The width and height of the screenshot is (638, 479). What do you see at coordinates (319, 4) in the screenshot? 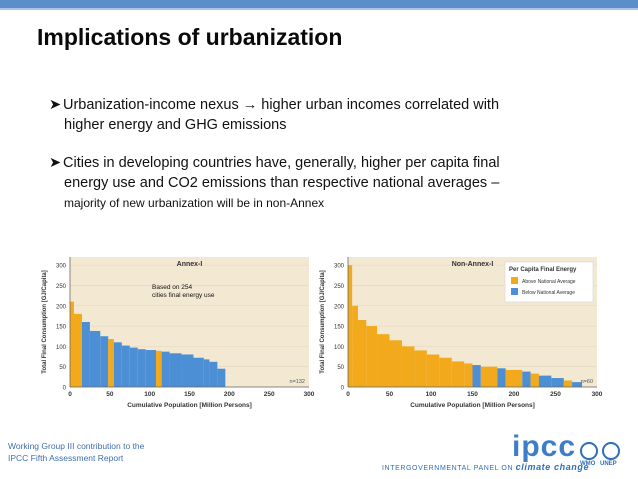
I see `top-accent-bar` at bounding box center [319, 4].